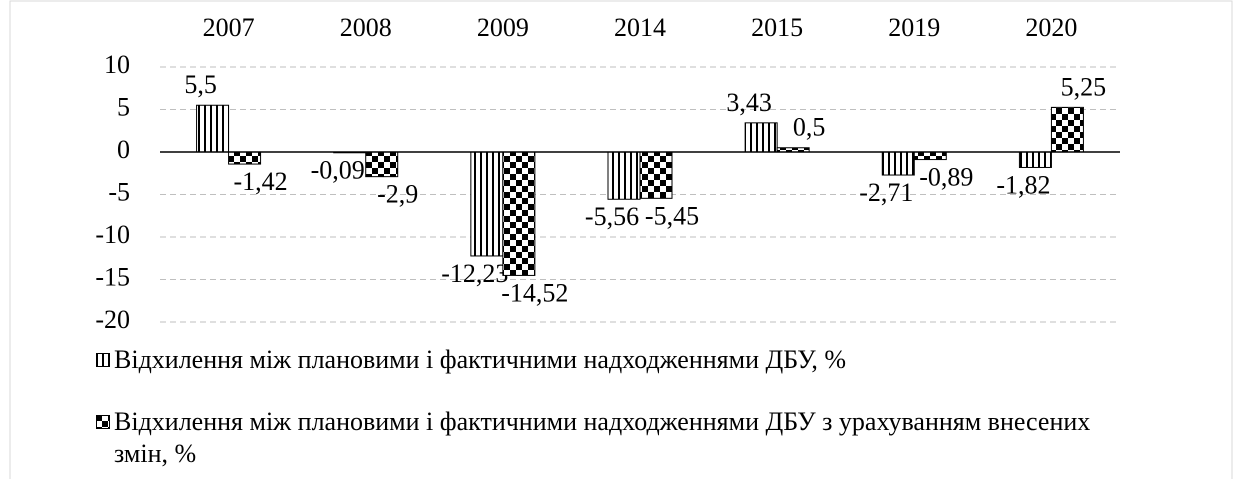  I want to click on value-label: -5,56, so click(612, 216).